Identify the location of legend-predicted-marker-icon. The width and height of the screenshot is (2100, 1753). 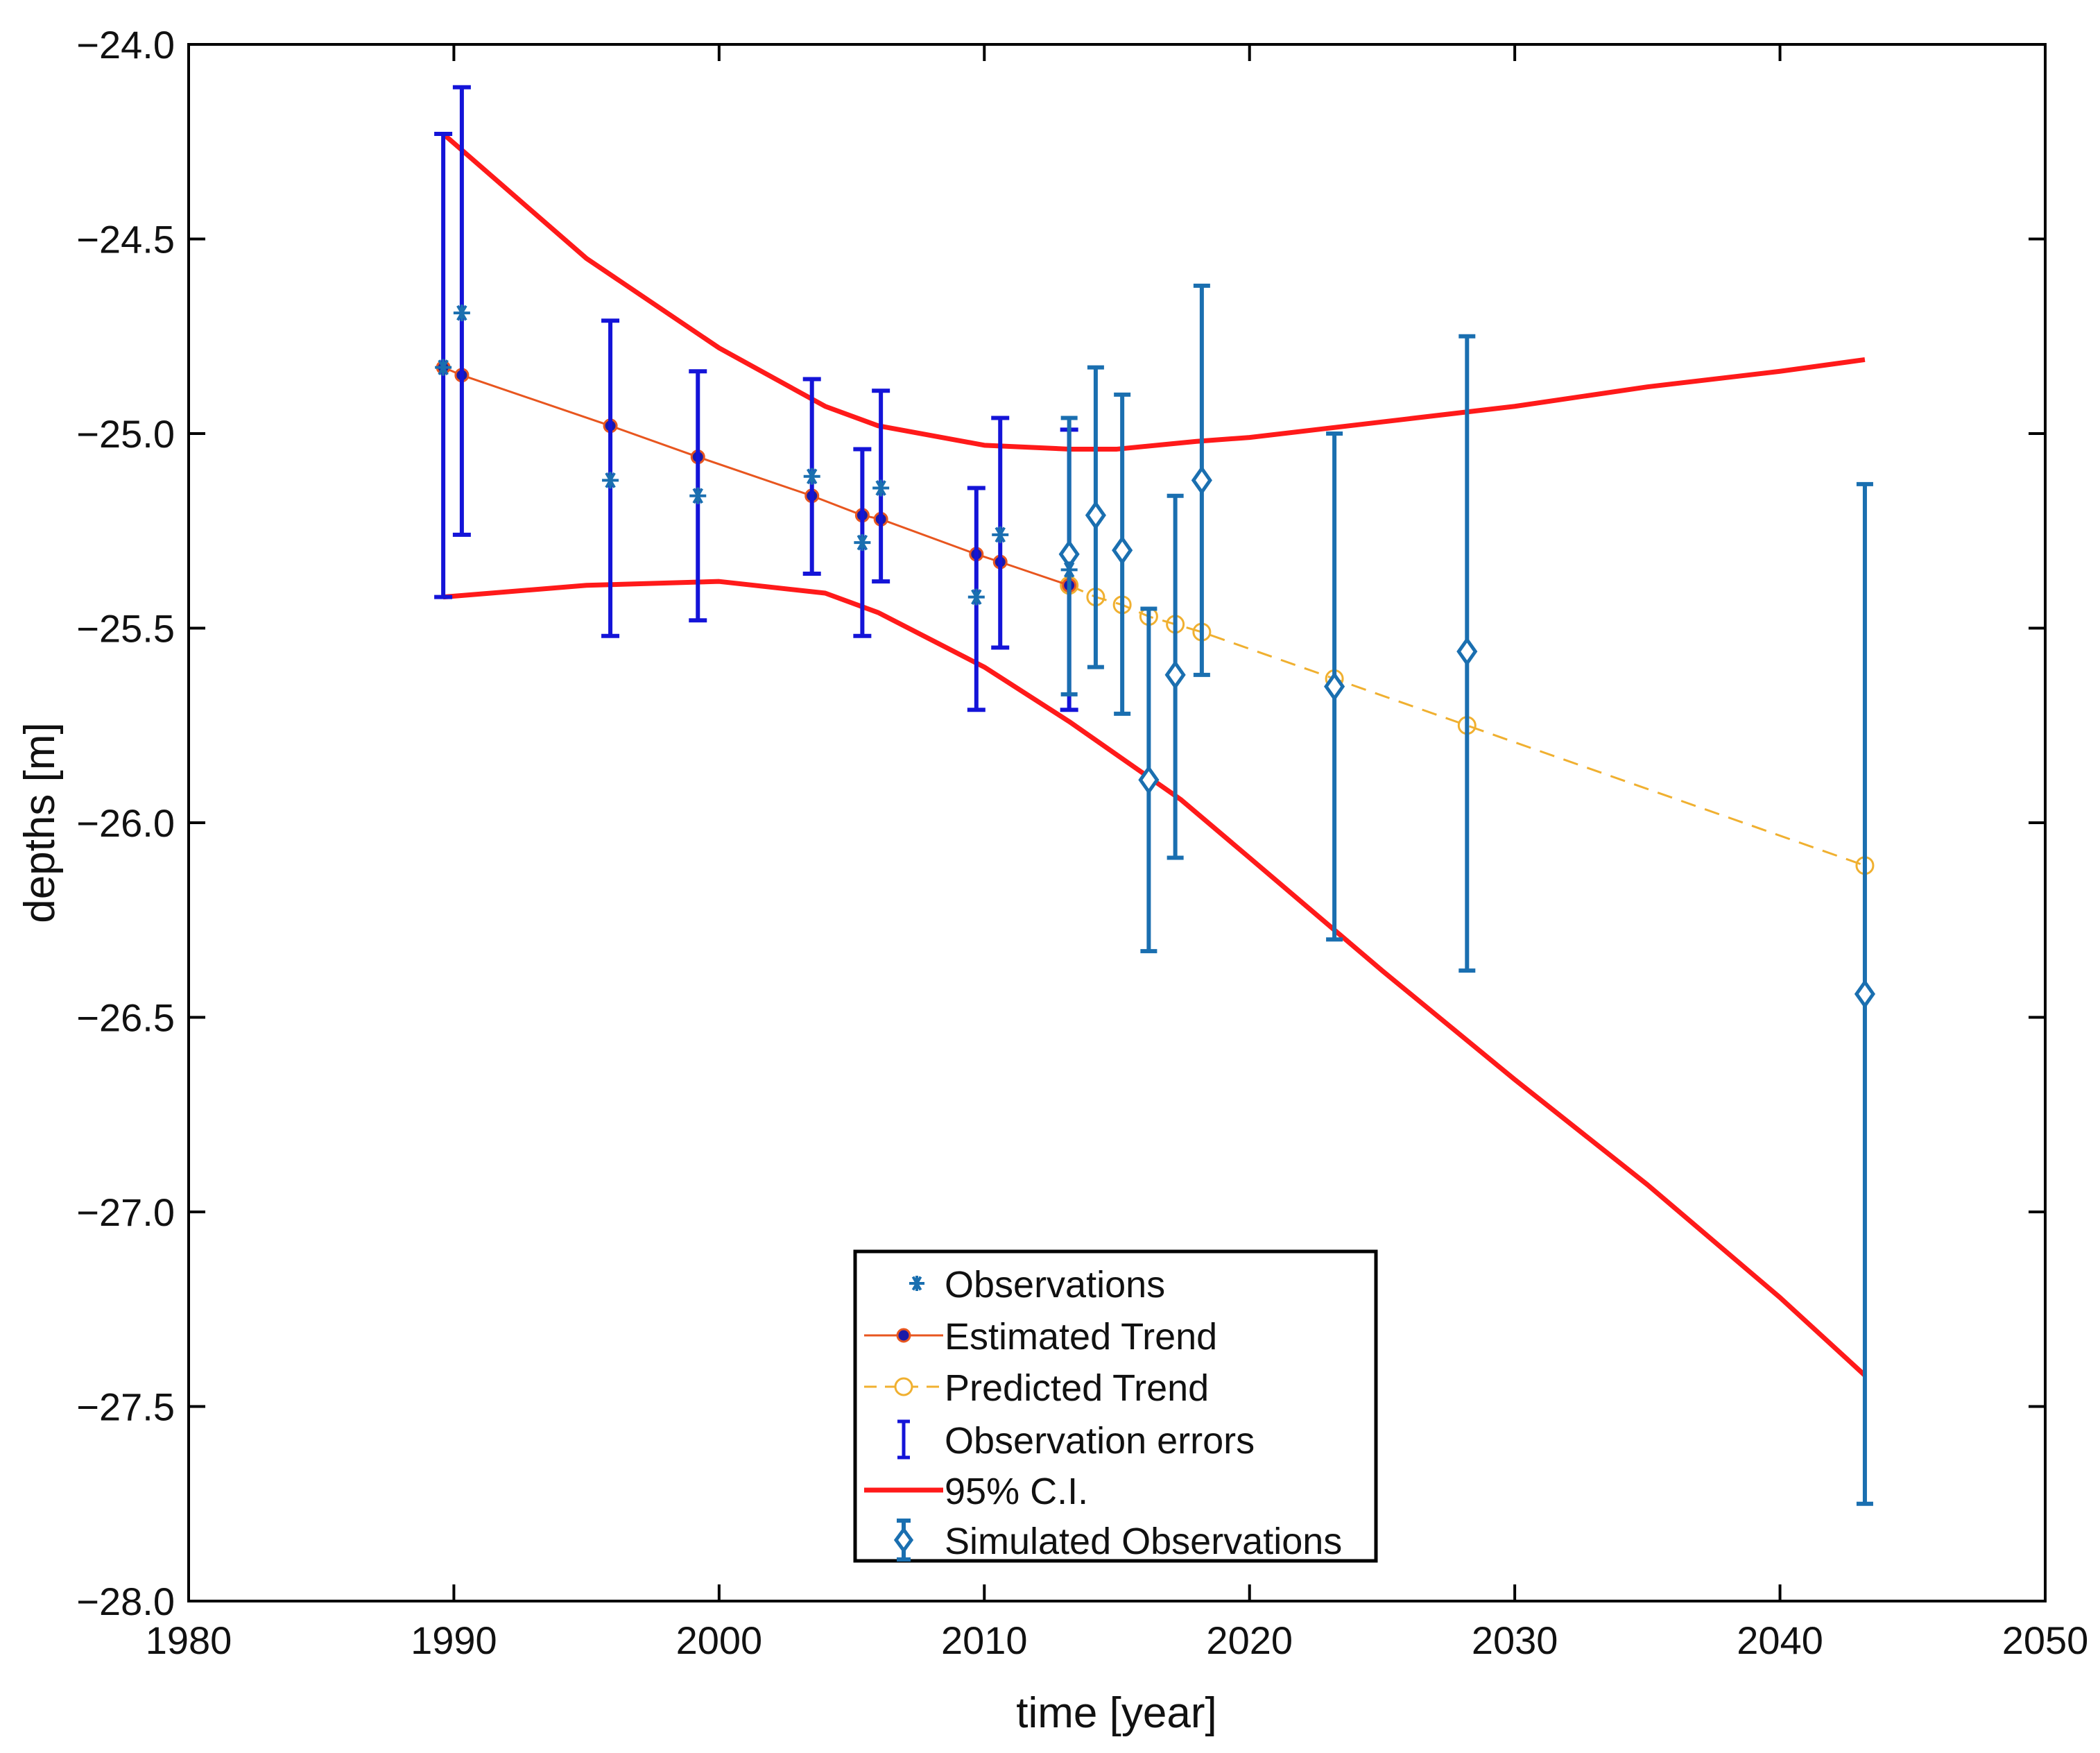
(903, 1386).